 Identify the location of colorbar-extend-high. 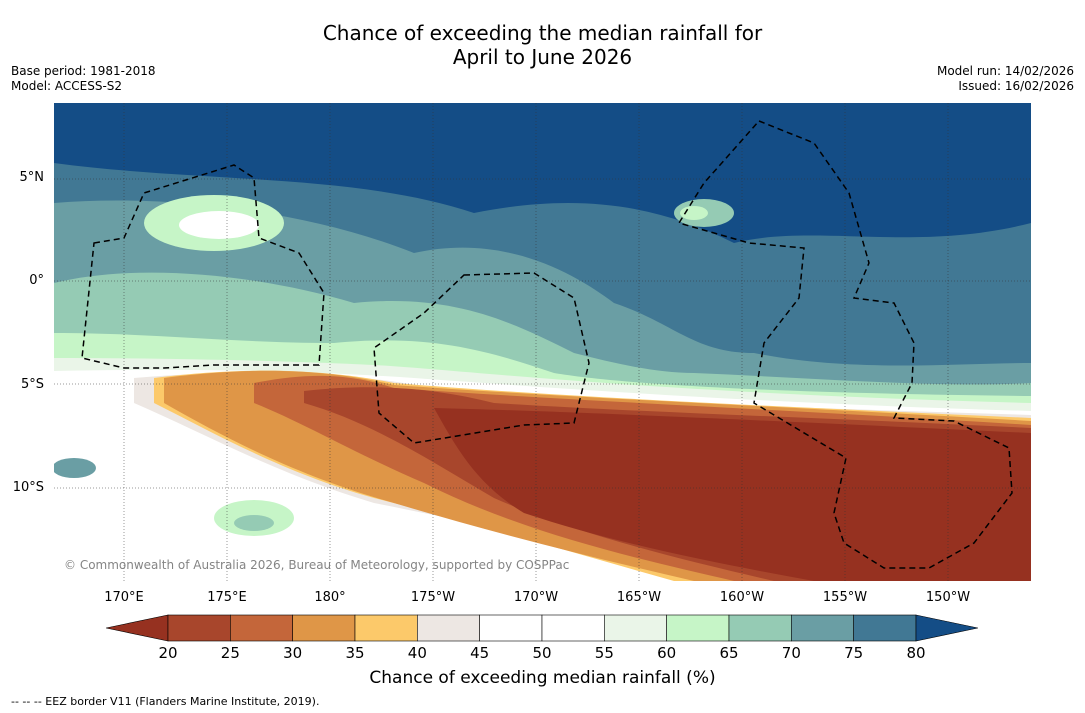
(946, 628).